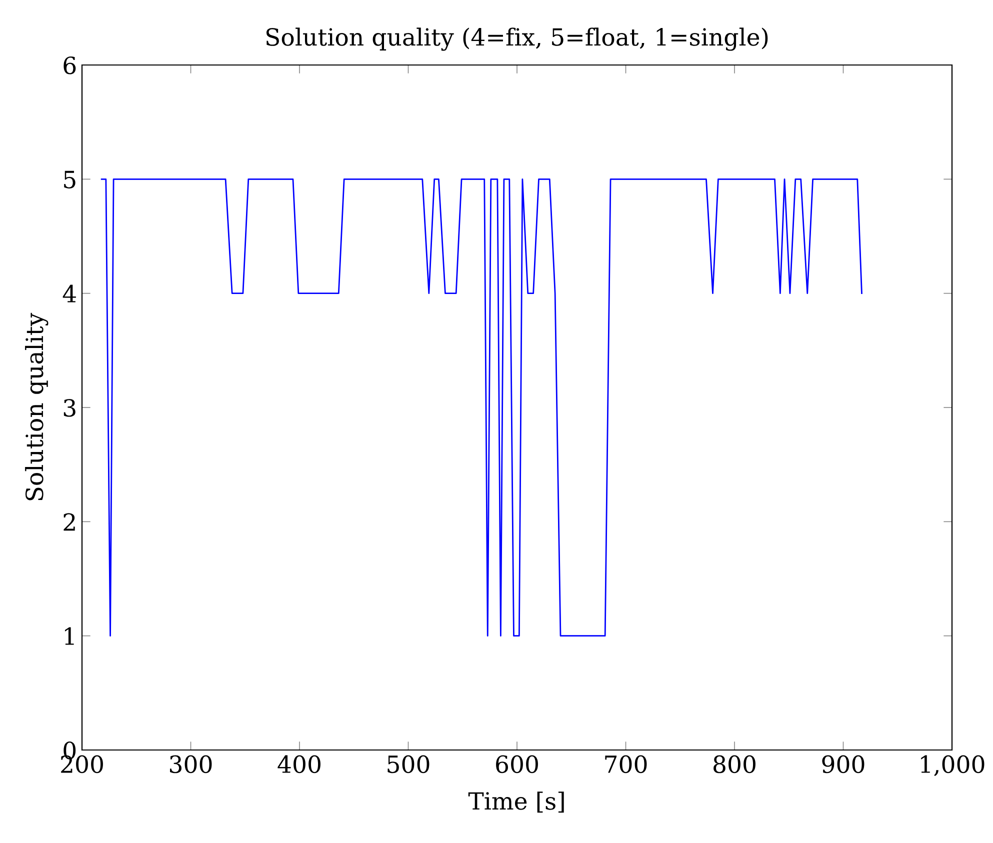 The image size is (993, 843). Describe the element at coordinates (626, 764) in the screenshot. I see `x-tick-label: 700` at that location.